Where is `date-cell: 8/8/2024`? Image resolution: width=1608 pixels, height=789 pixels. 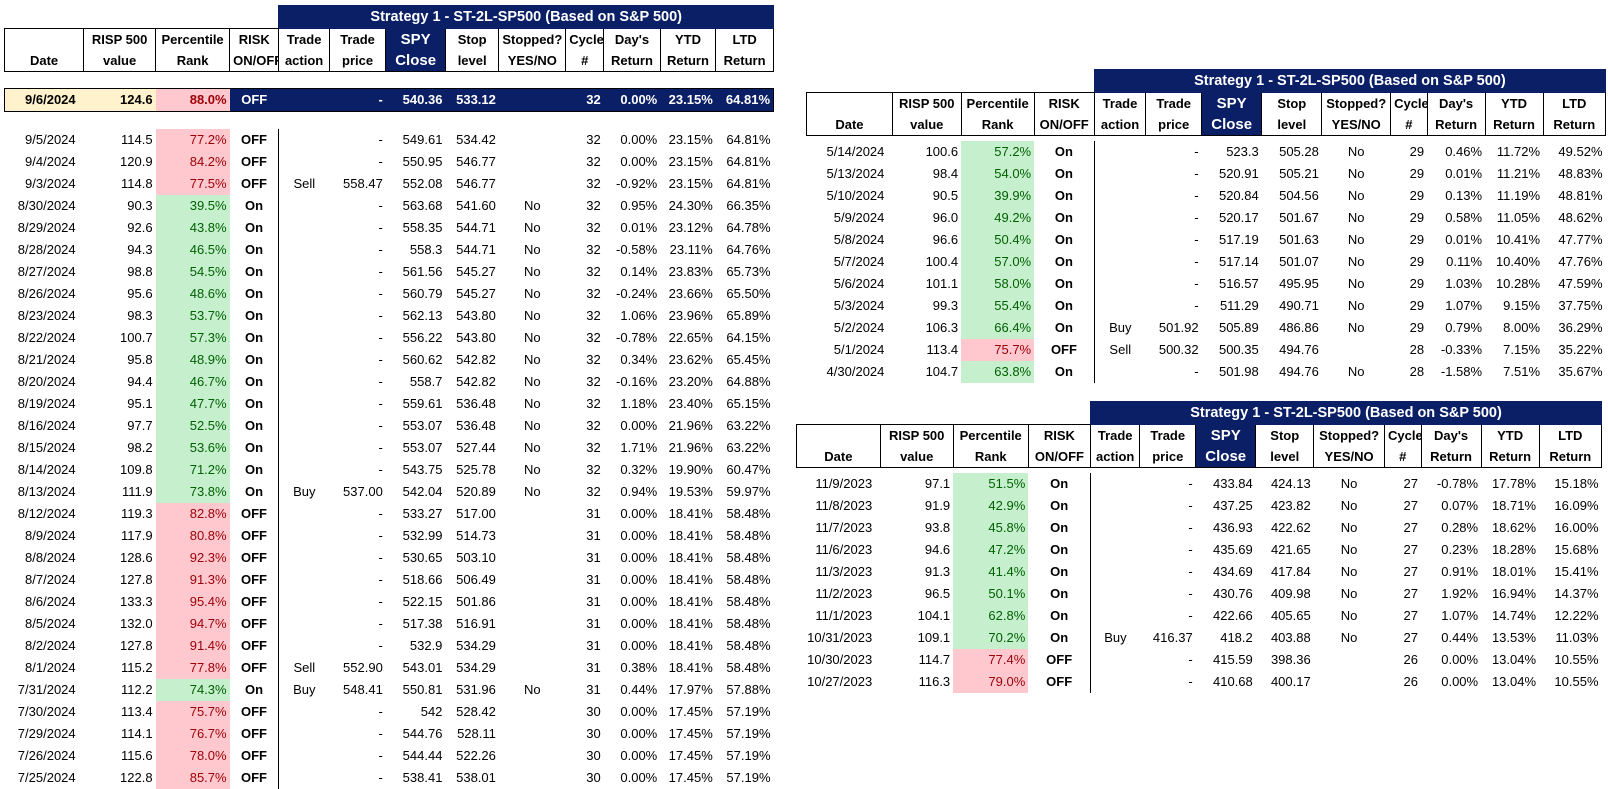 date-cell: 8/8/2024 is located at coordinates (50, 557).